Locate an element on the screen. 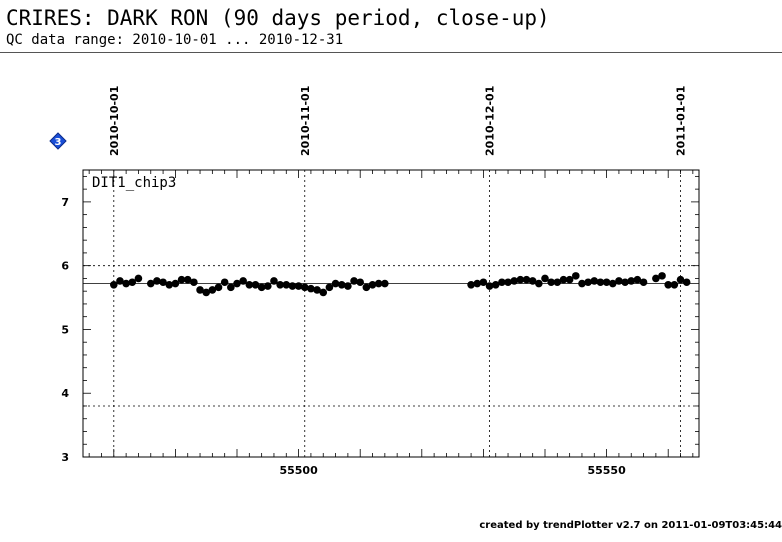  x-tick-label: 55550 is located at coordinates (606, 470).